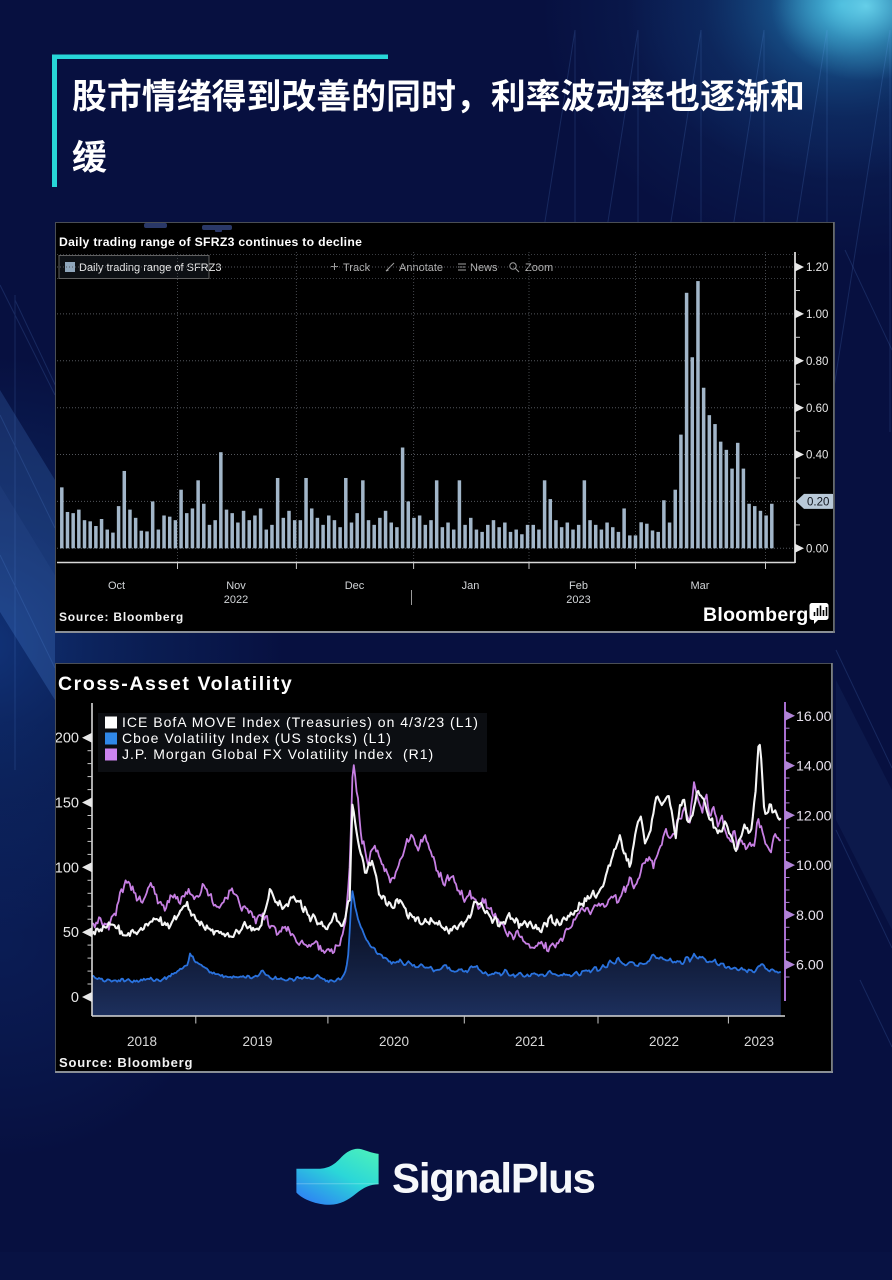  Describe the element at coordinates (756, 615) in the screenshot. I see `svg-text: Bloomberg` at that location.